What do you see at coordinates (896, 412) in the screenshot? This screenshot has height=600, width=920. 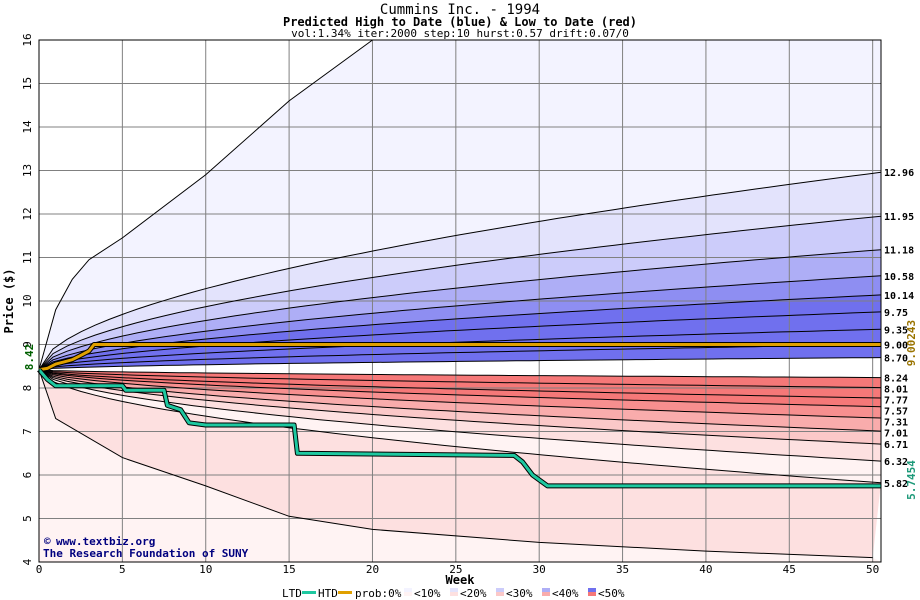 I see `quantile-label-12: 7.57` at bounding box center [896, 412].